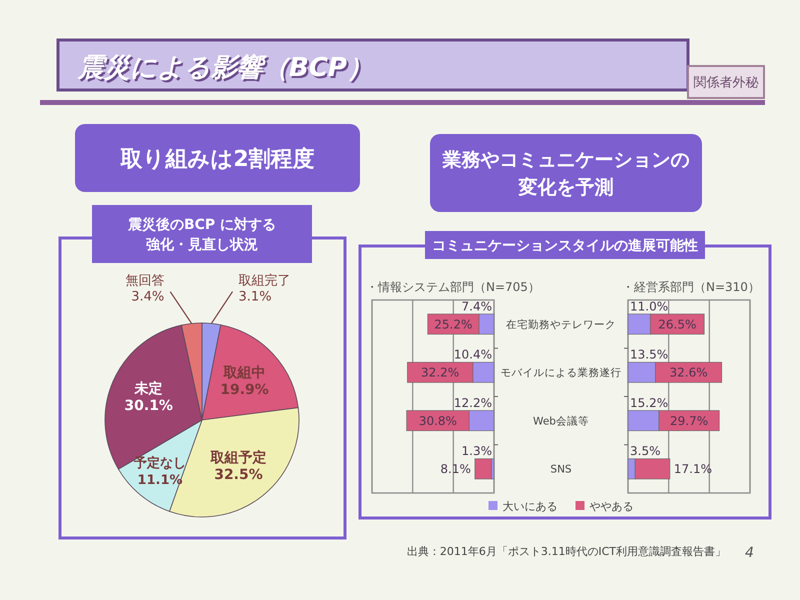 The image size is (800, 600). Describe the element at coordinates (238, 474) in the screenshot. I see `data-label: 32.5%` at that location.